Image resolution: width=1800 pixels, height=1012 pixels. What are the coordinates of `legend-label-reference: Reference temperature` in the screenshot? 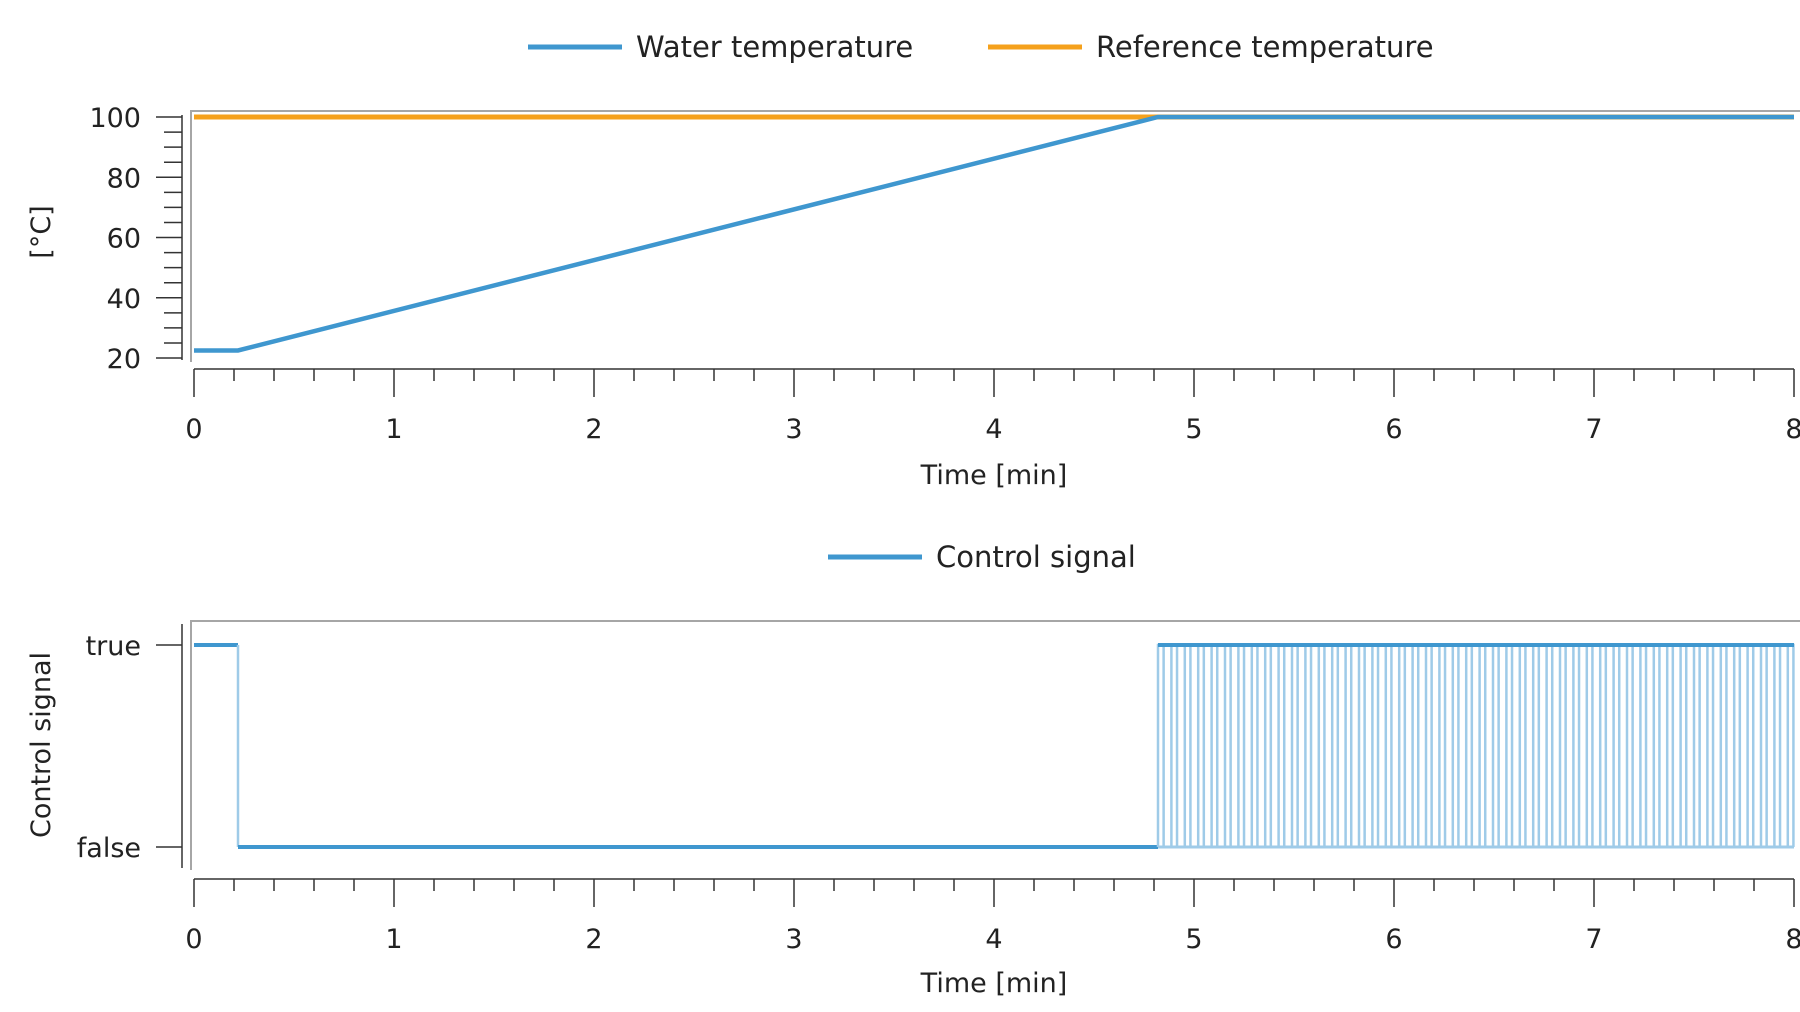 It's located at (1265, 47).